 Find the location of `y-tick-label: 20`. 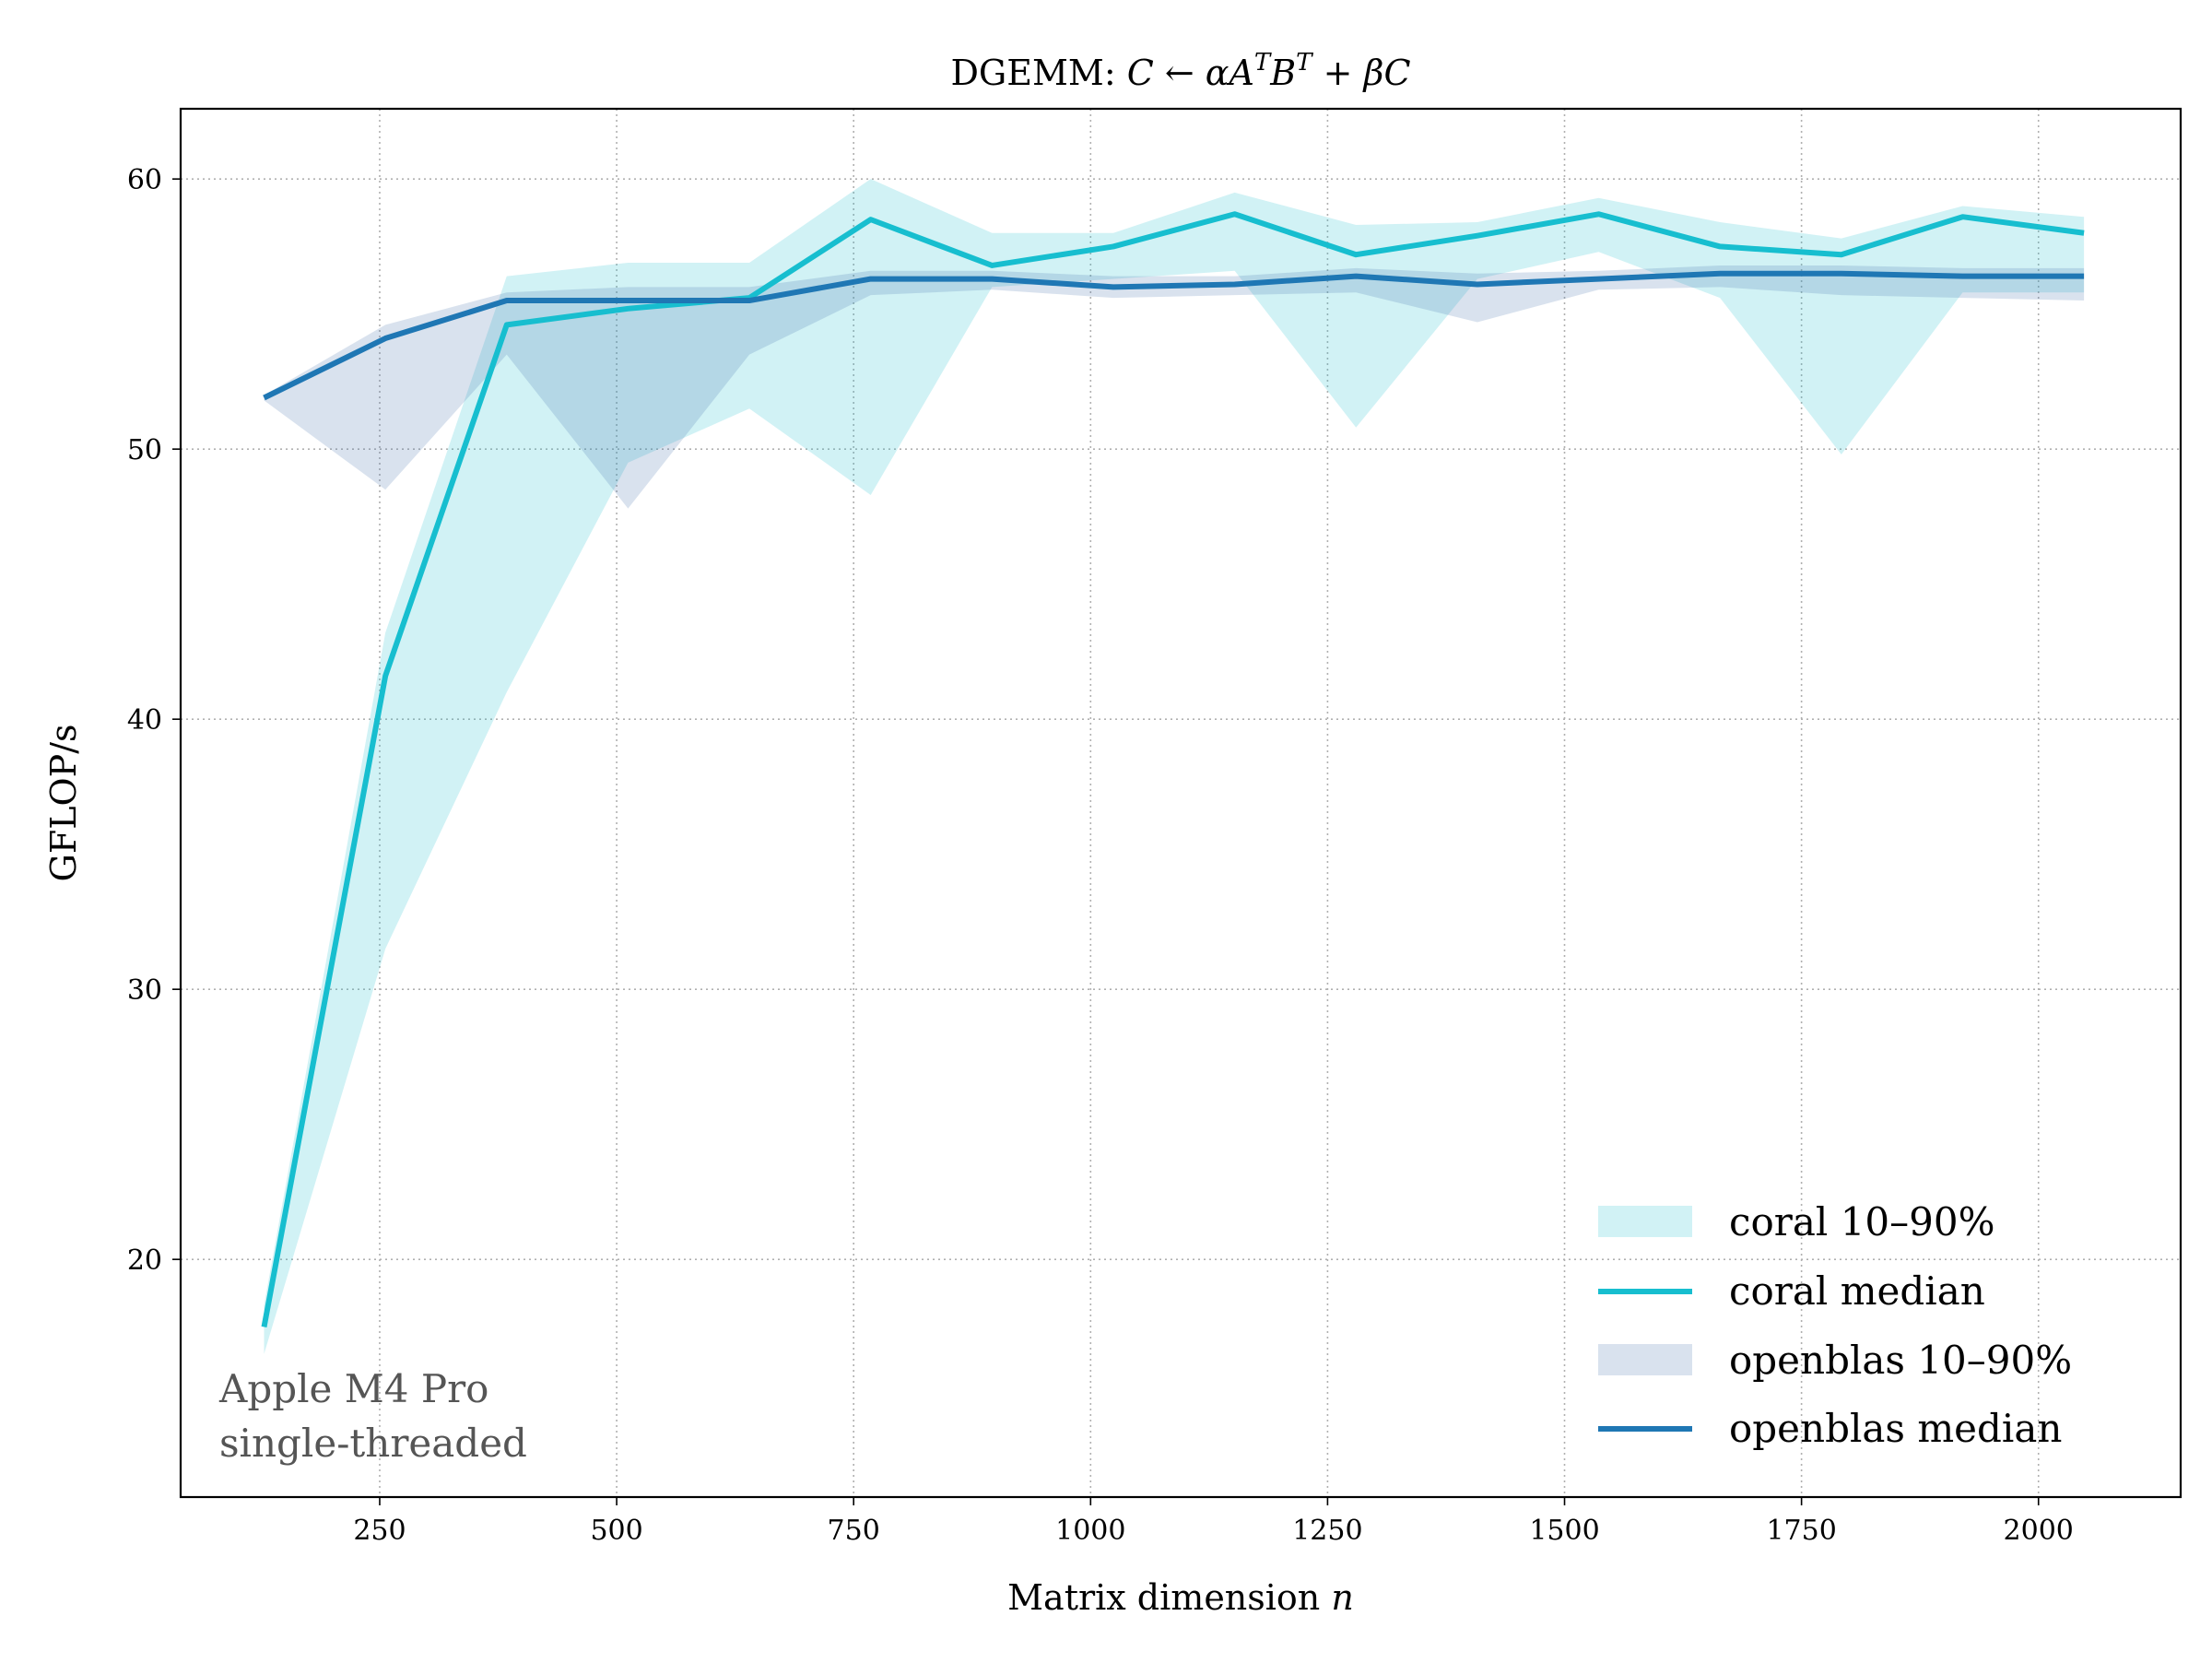

y-tick-label: 20 is located at coordinates (144, 1260).